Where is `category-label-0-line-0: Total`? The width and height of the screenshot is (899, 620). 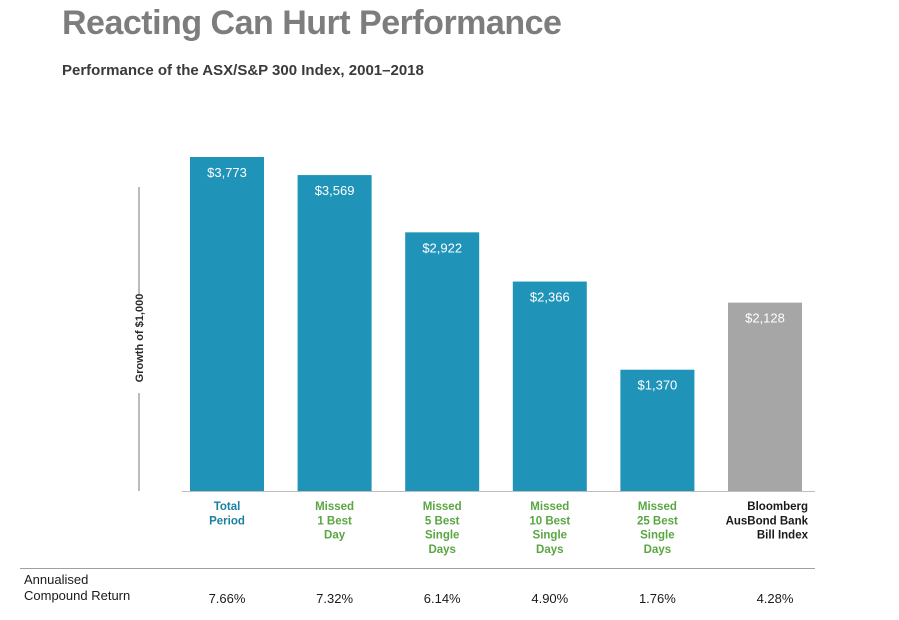 category-label-0-line-0: Total is located at coordinates (227, 507).